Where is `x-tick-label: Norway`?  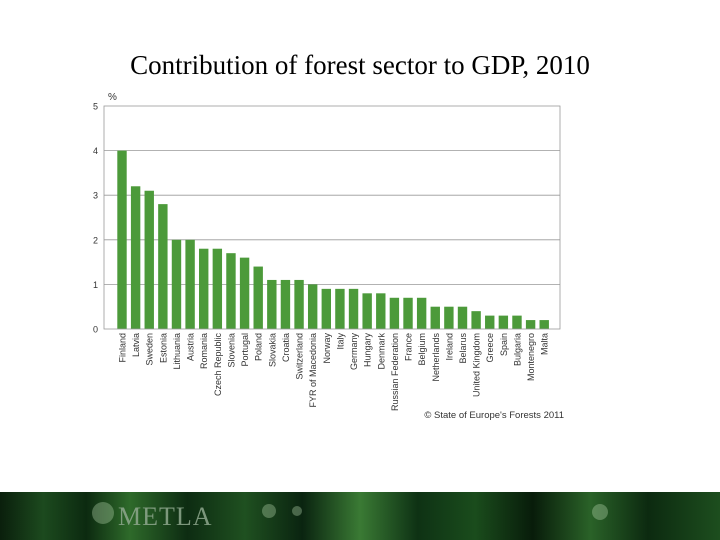 x-tick-label: Norway is located at coordinates (327, 348).